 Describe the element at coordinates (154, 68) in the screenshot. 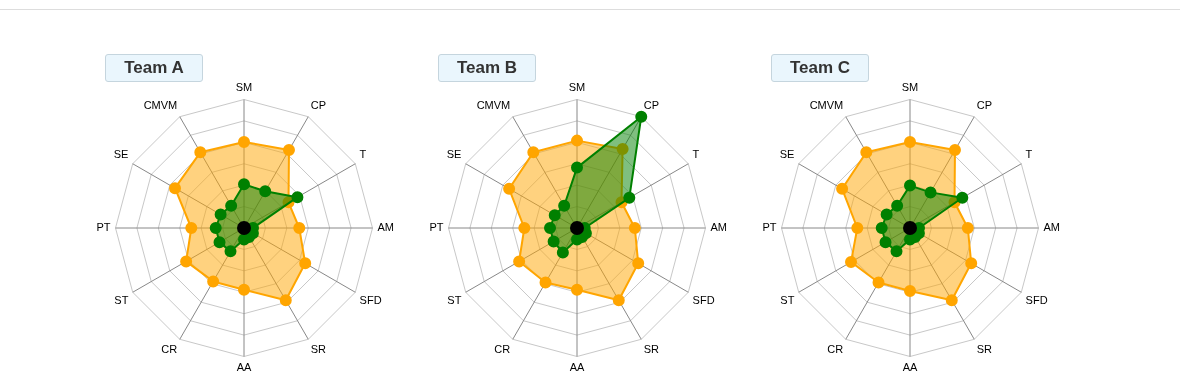

I see `chart-title: Team A` at that location.